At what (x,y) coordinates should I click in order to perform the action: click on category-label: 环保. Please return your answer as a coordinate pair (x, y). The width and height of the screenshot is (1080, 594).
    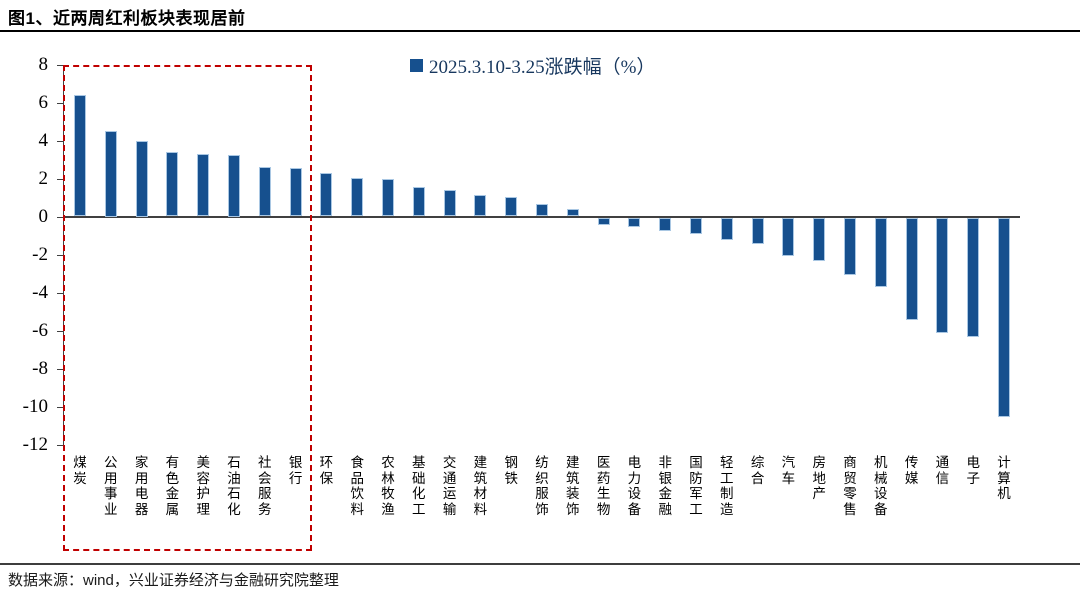
    Looking at the image, I should click on (326, 470).